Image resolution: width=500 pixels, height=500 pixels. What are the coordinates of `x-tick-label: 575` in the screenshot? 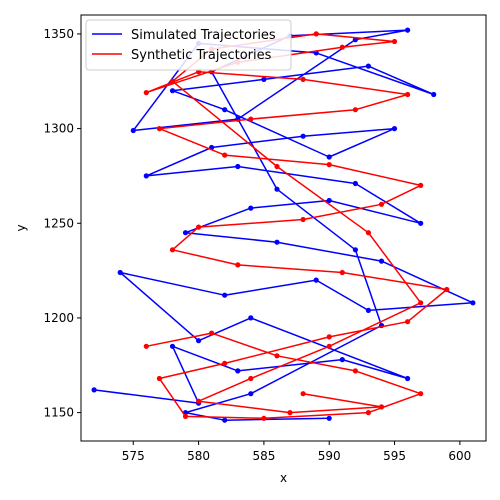 It's located at (133, 456).